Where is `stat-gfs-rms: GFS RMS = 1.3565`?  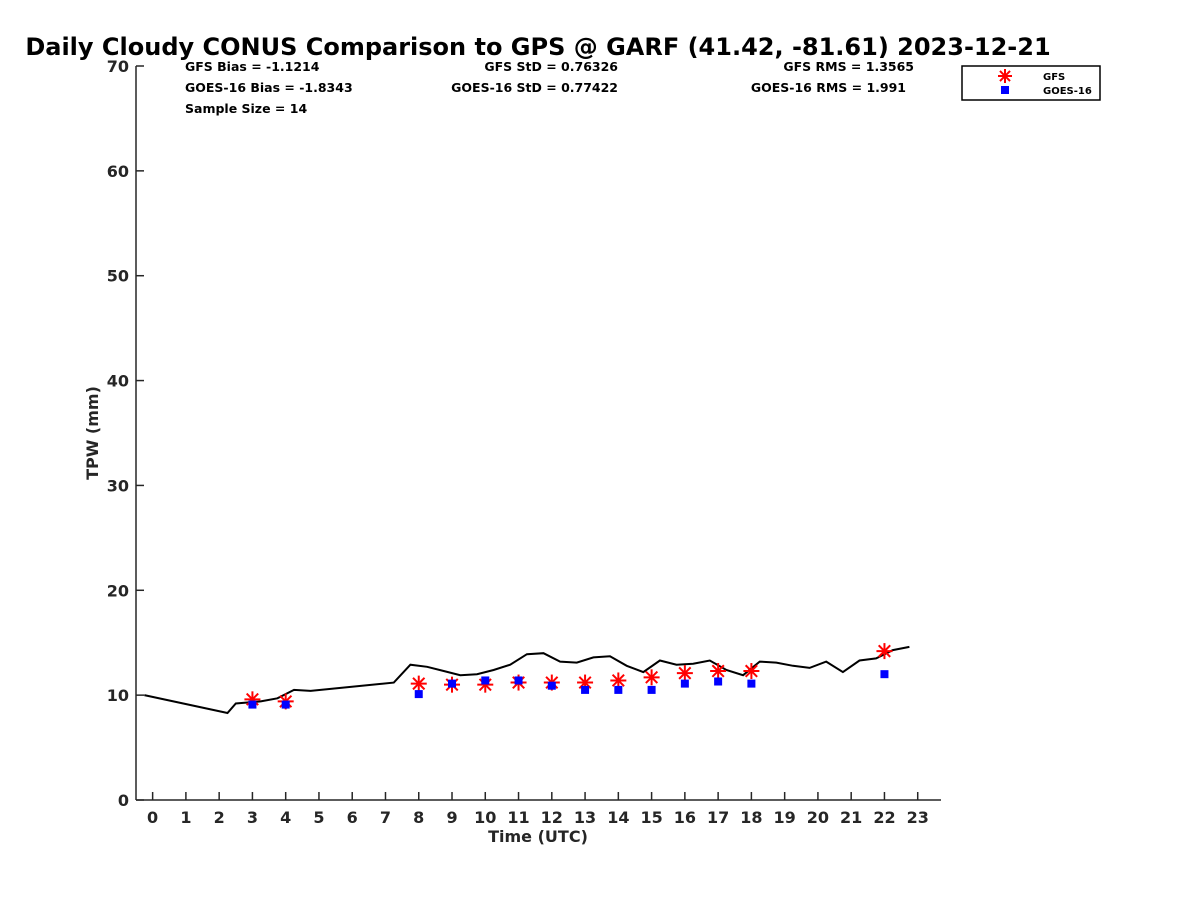 stat-gfs-rms: GFS RMS = 1.3565 is located at coordinates (848, 66).